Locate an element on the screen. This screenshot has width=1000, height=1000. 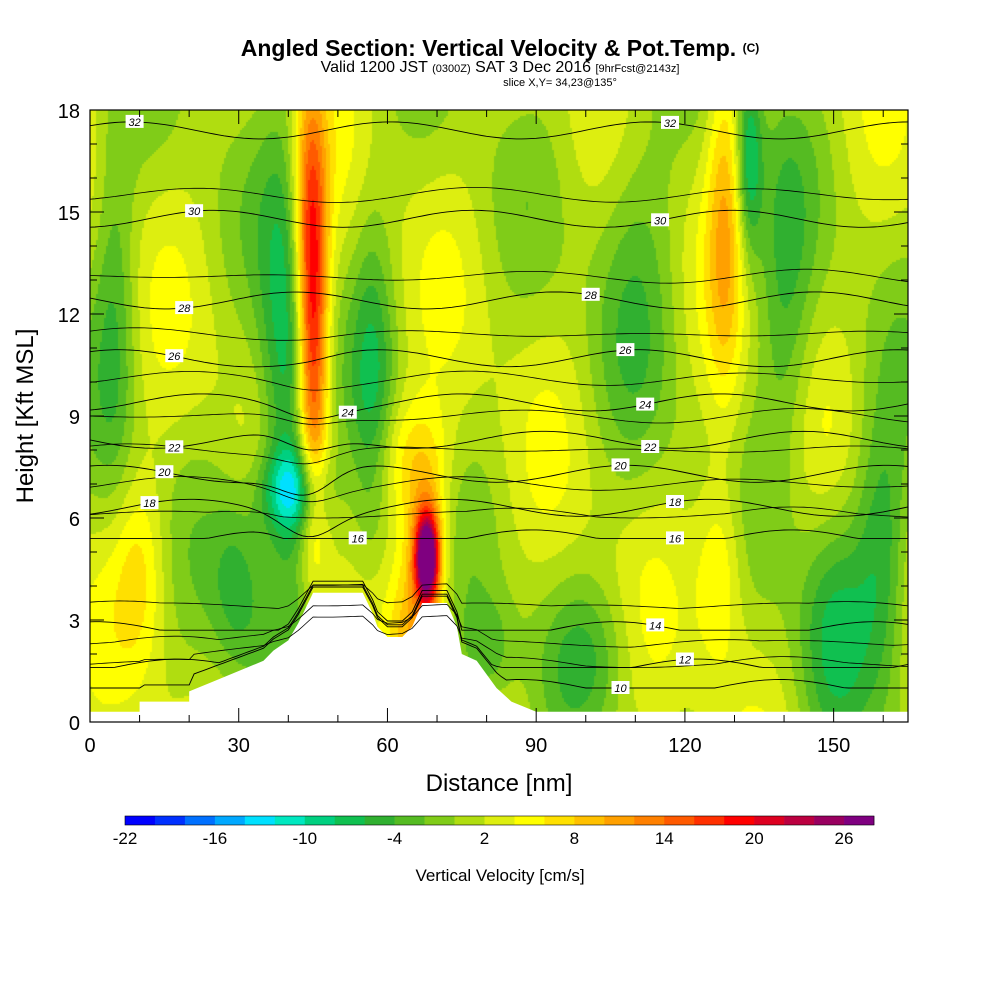
colorbar-tick-label: 26 is located at coordinates (844, 838).